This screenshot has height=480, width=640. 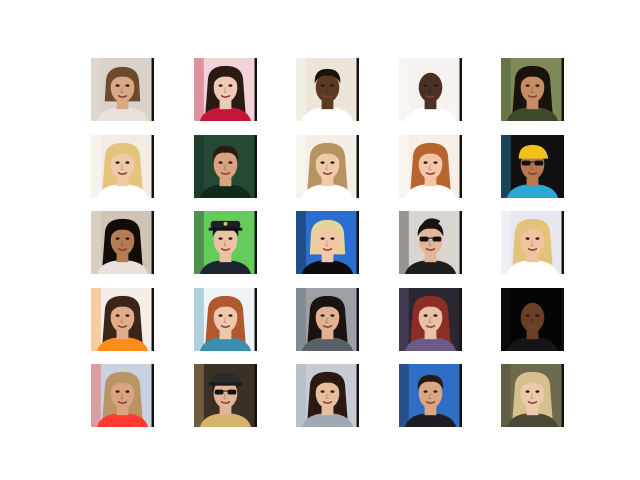 I want to click on face-thumbnail-r3-c2, so click(x=225, y=242).